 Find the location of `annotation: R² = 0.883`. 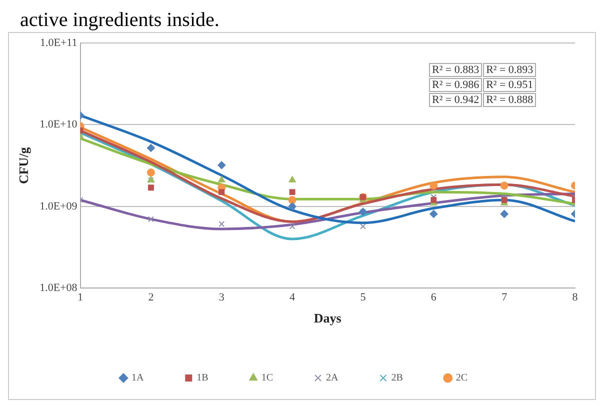

annotation: R² = 0.883 is located at coordinates (455, 70).